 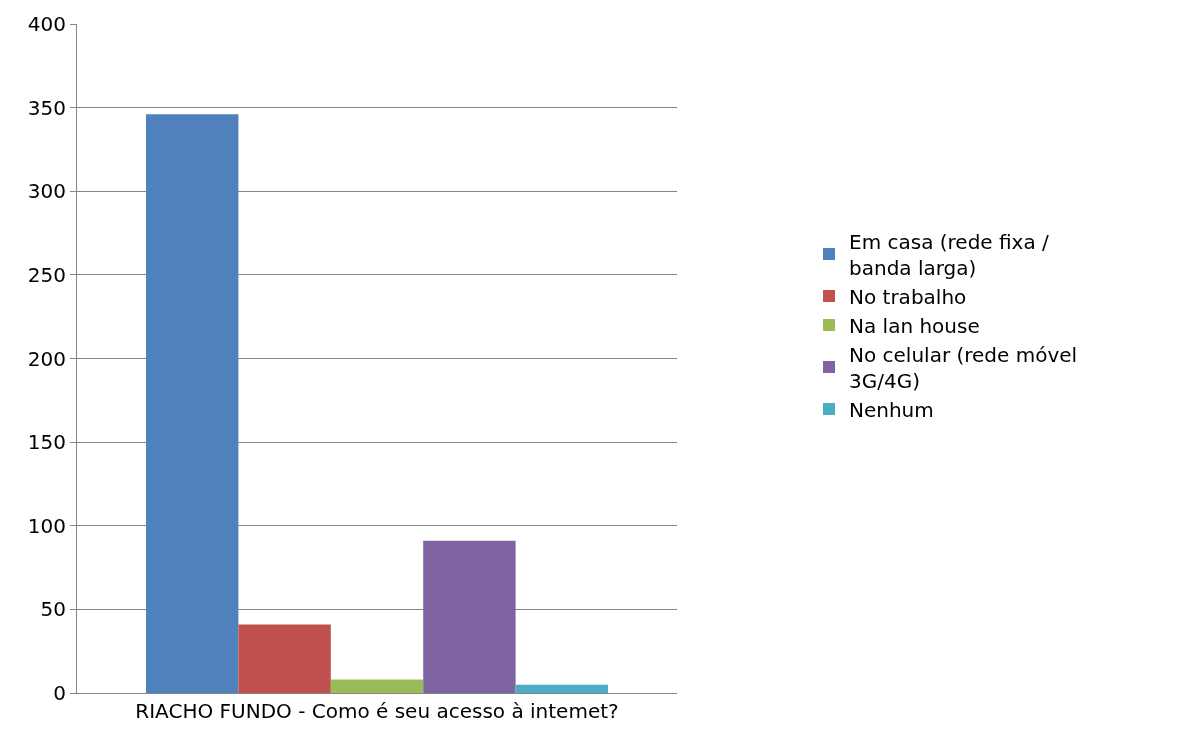 What do you see at coordinates (914, 325) in the screenshot?
I see `legend-label: Na lan house` at bounding box center [914, 325].